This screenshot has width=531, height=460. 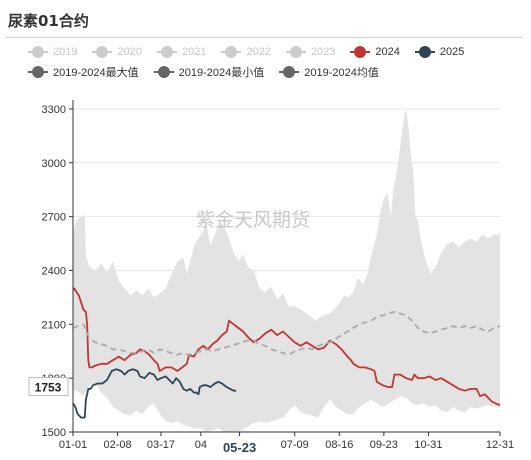 What do you see at coordinates (201, 445) in the screenshot?
I see `x-tick-label: 04` at bounding box center [201, 445].